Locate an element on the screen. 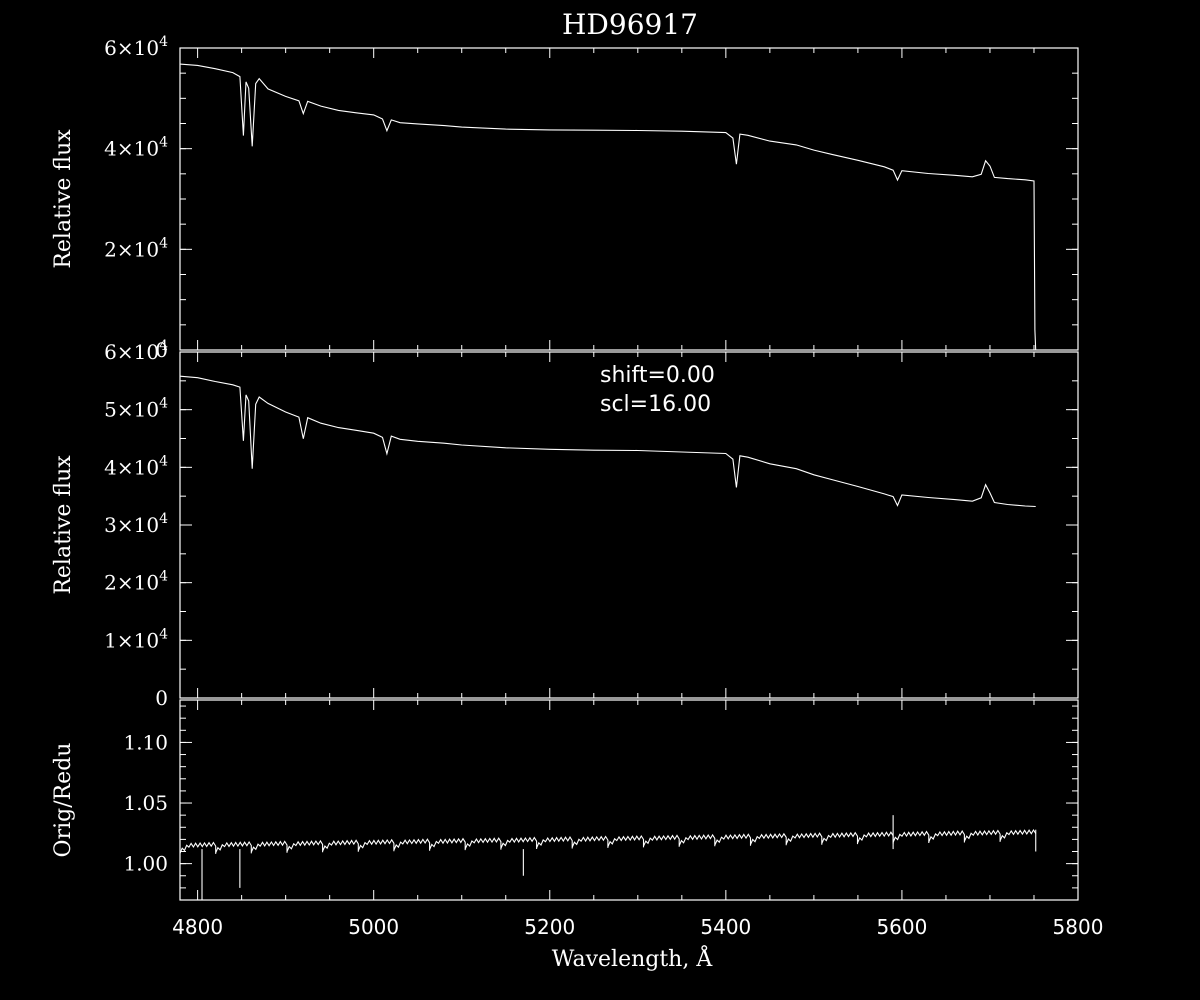 This screenshot has height=1000, width=1200. x-tick-label: 5200 is located at coordinates (549, 927).